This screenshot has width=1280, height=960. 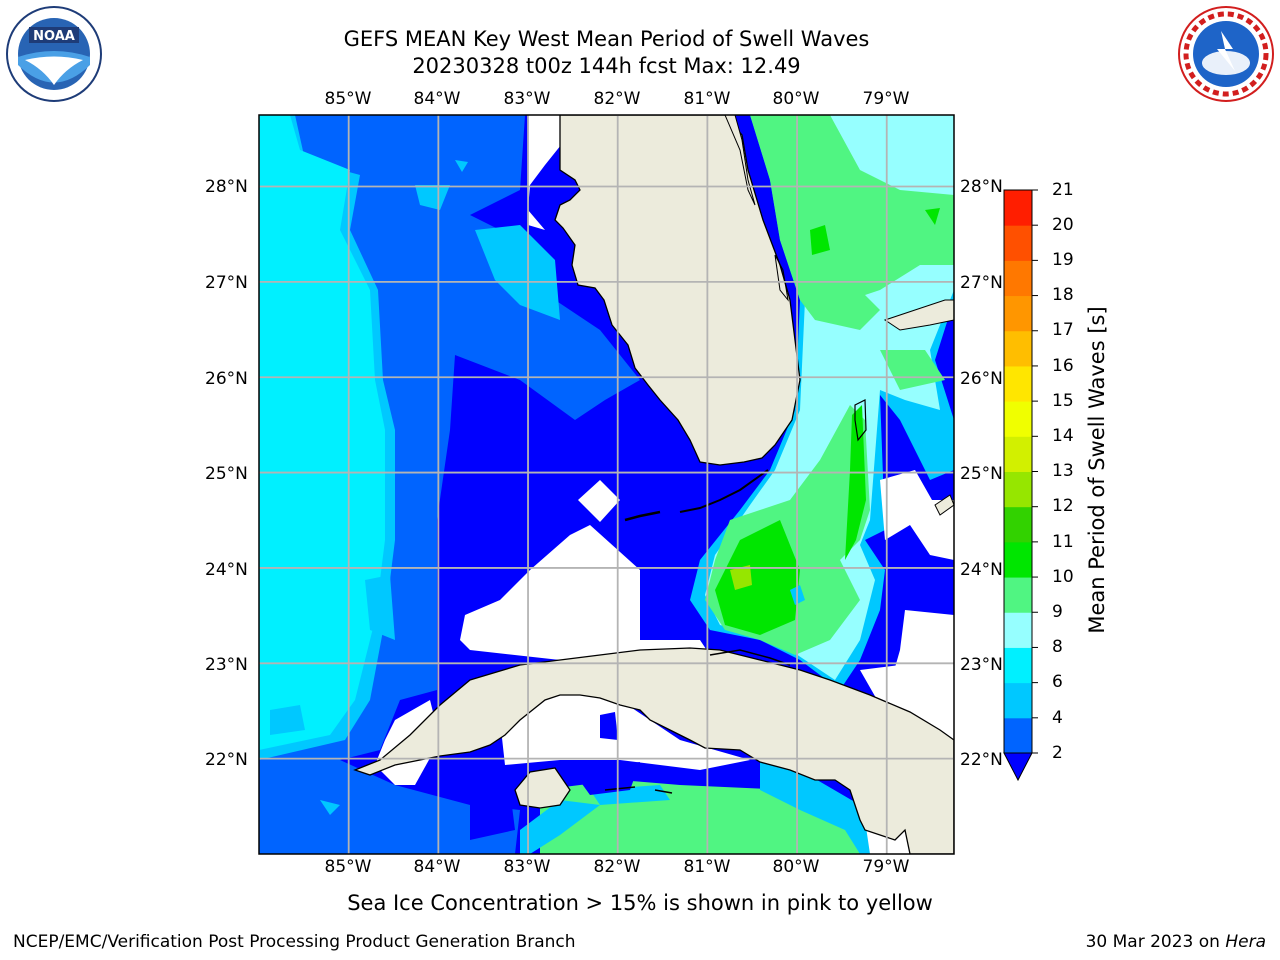 I want to click on colorbar-tick-15: 15, so click(x=1063, y=401).